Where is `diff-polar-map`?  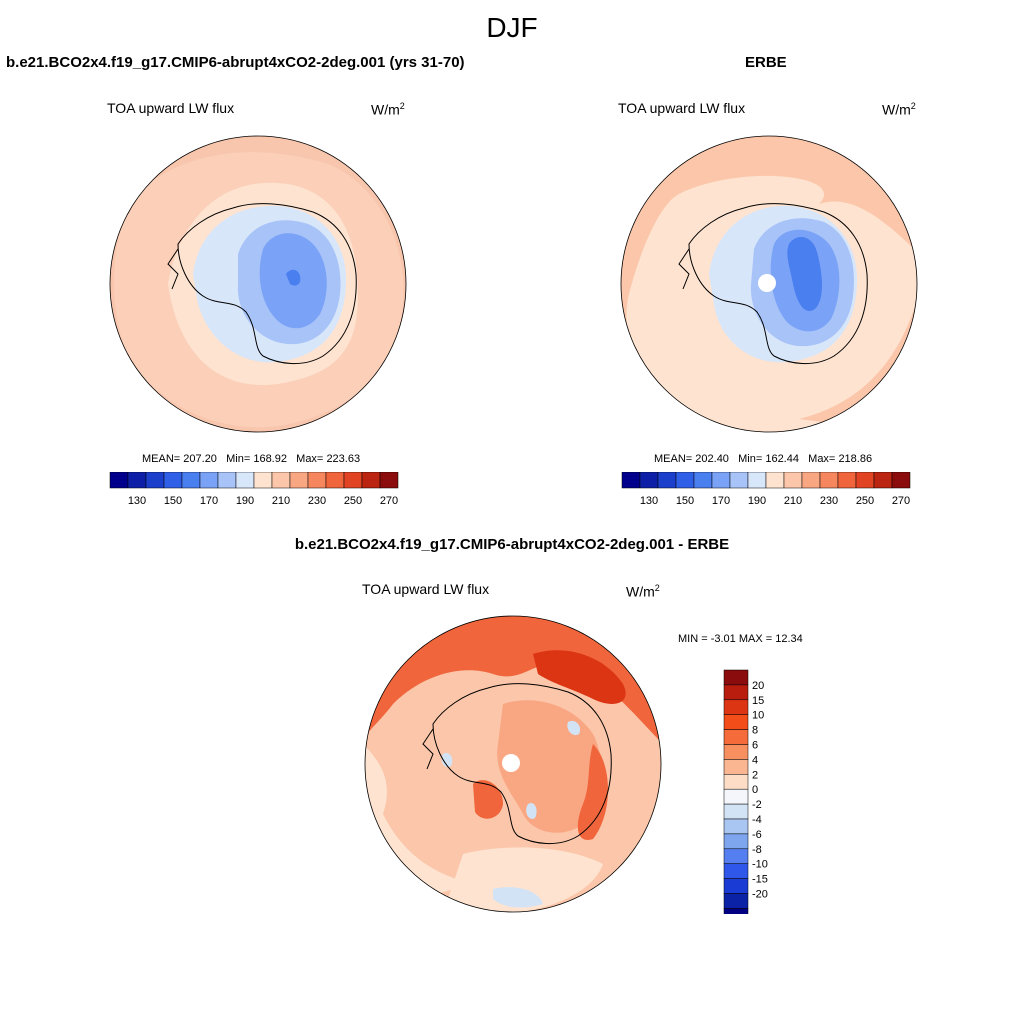
diff-polar-map is located at coordinates (513, 764).